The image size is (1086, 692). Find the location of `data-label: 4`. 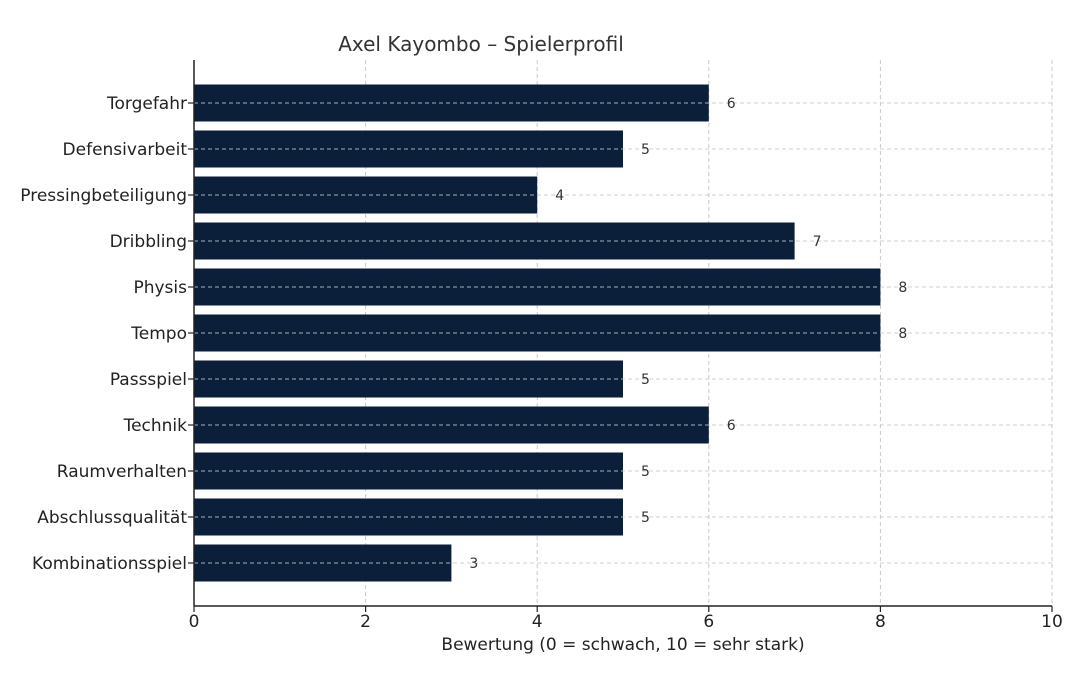

data-label: 4 is located at coordinates (559, 196).